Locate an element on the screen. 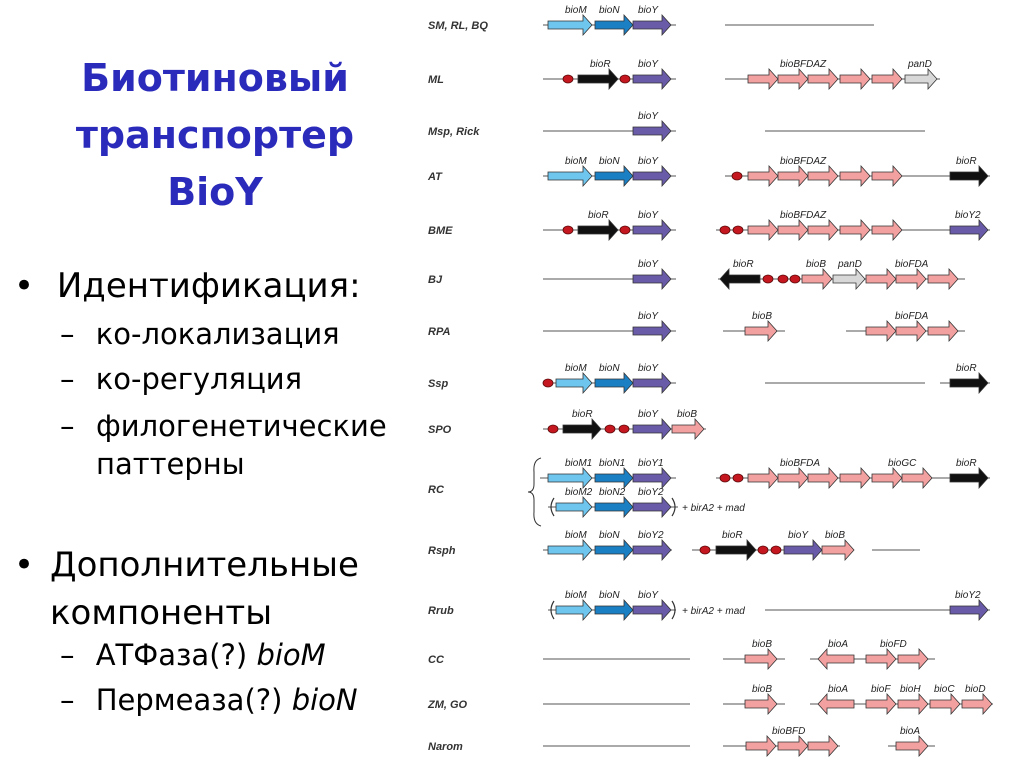 The image size is (1024, 768). gene-label: bioFD is located at coordinates (893, 644).